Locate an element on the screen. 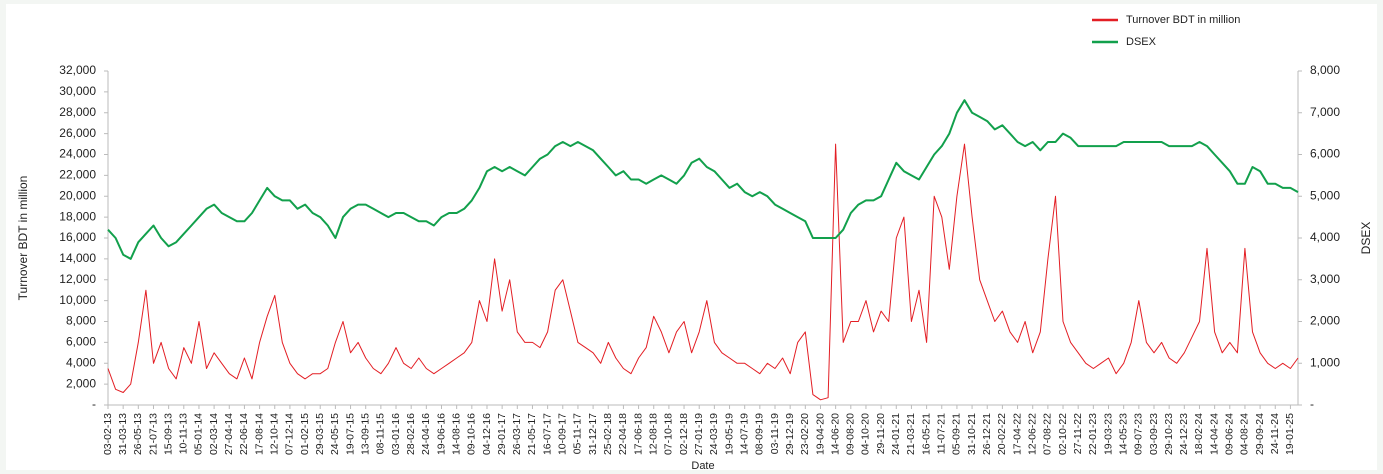 This screenshot has height=474, width=1383. legend-label: Turnover BDT in million is located at coordinates (1183, 20).